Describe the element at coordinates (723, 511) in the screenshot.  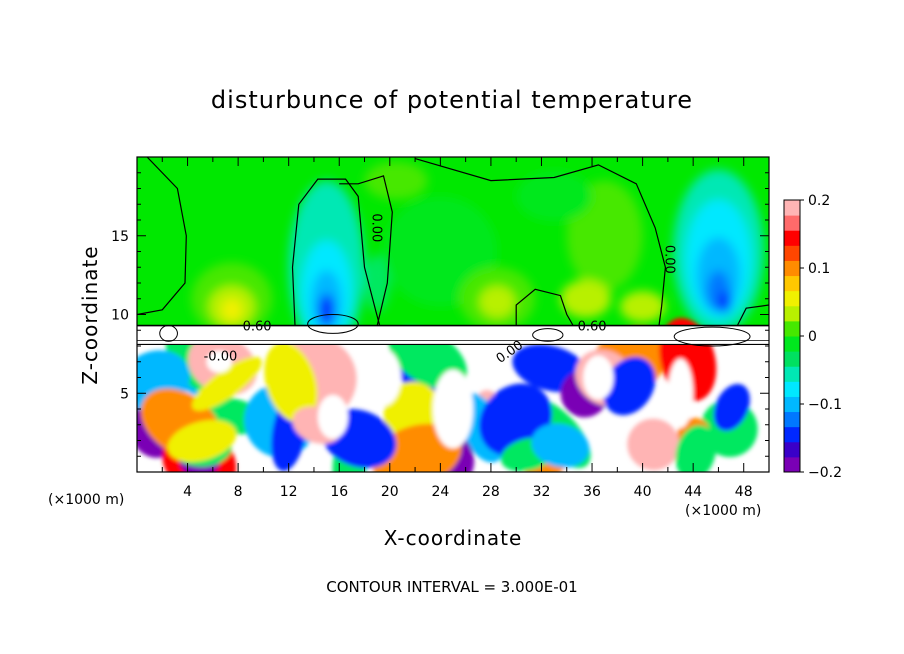
I see `x-unit-label-right: (×1000 m)` at that location.